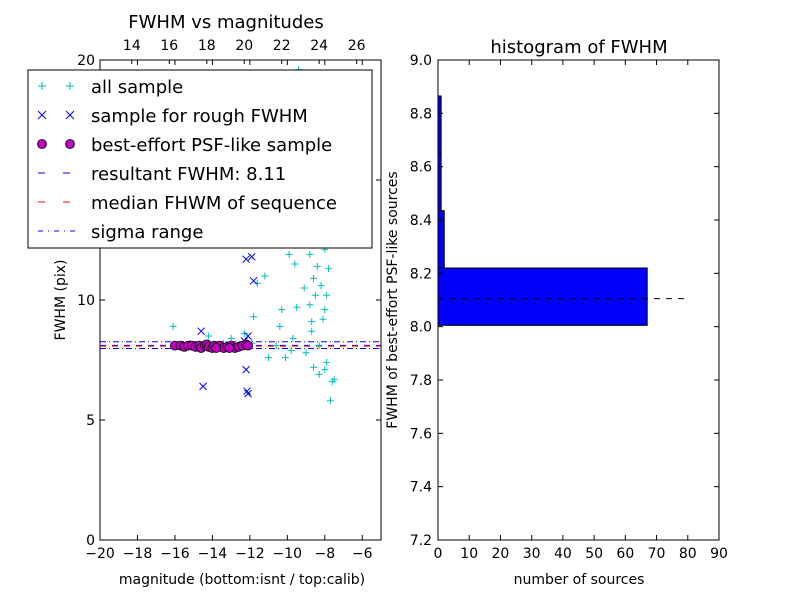 Image resolution: width=800 pixels, height=600 pixels. What do you see at coordinates (542, 296) in the screenshot?
I see `histogram-bar` at bounding box center [542, 296].